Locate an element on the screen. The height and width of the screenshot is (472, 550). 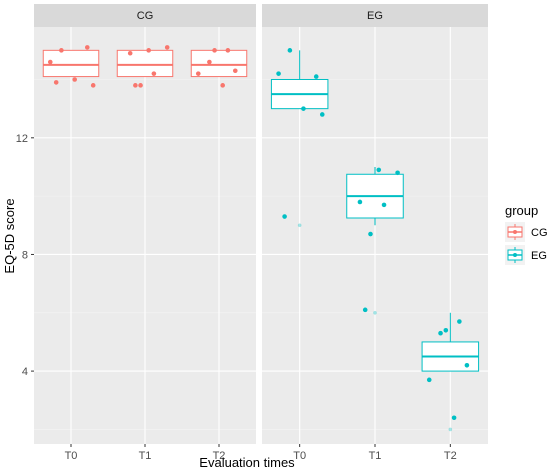
legend-label-eg: EG is located at coordinates (539, 256).